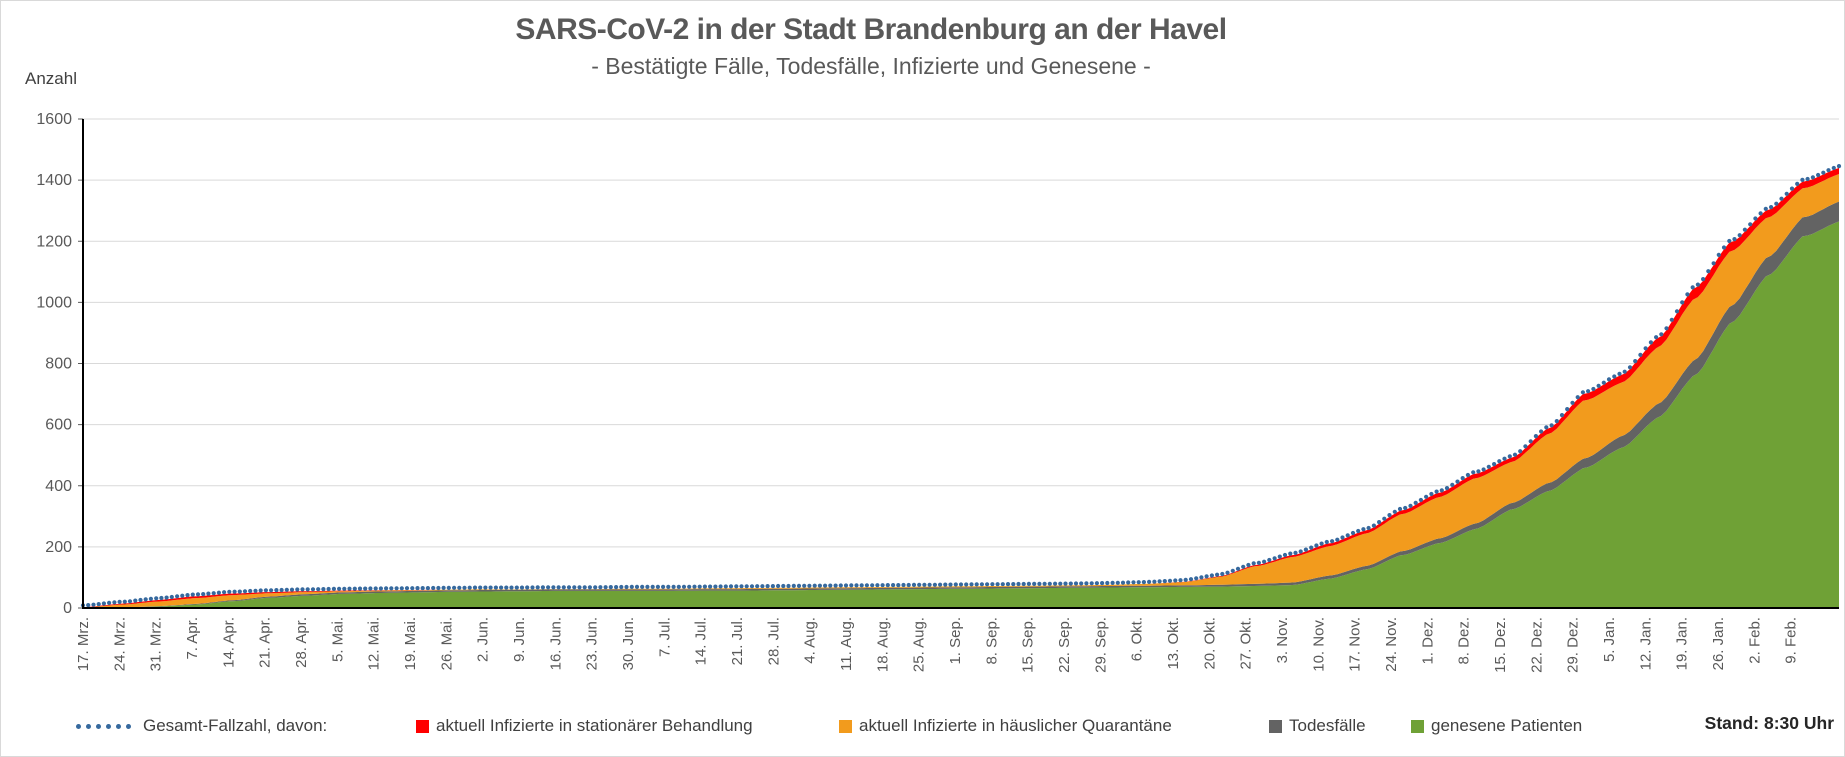 This screenshot has height=757, width=1845. I want to click on legend-label-deaths: Todesfälle, so click(1327, 725).